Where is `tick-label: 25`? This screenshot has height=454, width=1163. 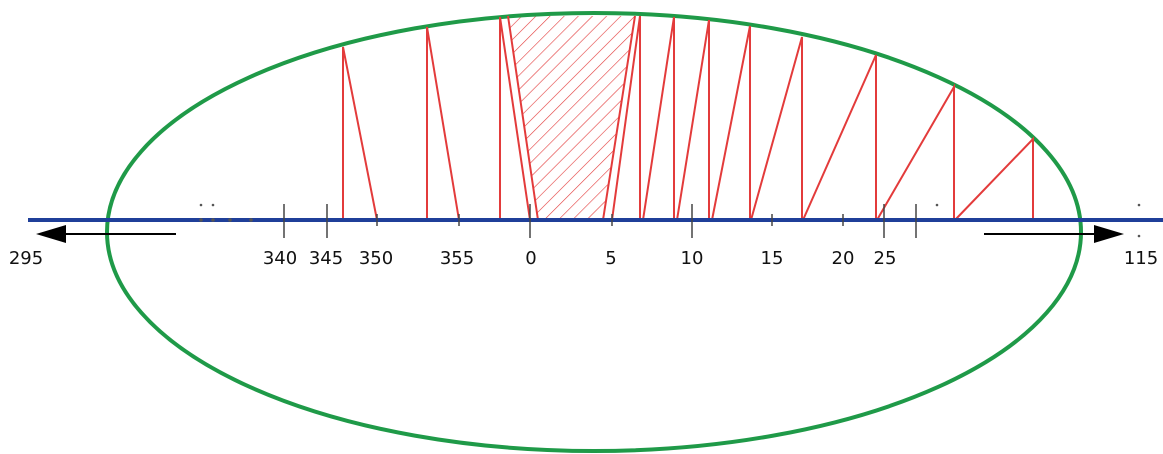 tick-label: 25 is located at coordinates (885, 258).